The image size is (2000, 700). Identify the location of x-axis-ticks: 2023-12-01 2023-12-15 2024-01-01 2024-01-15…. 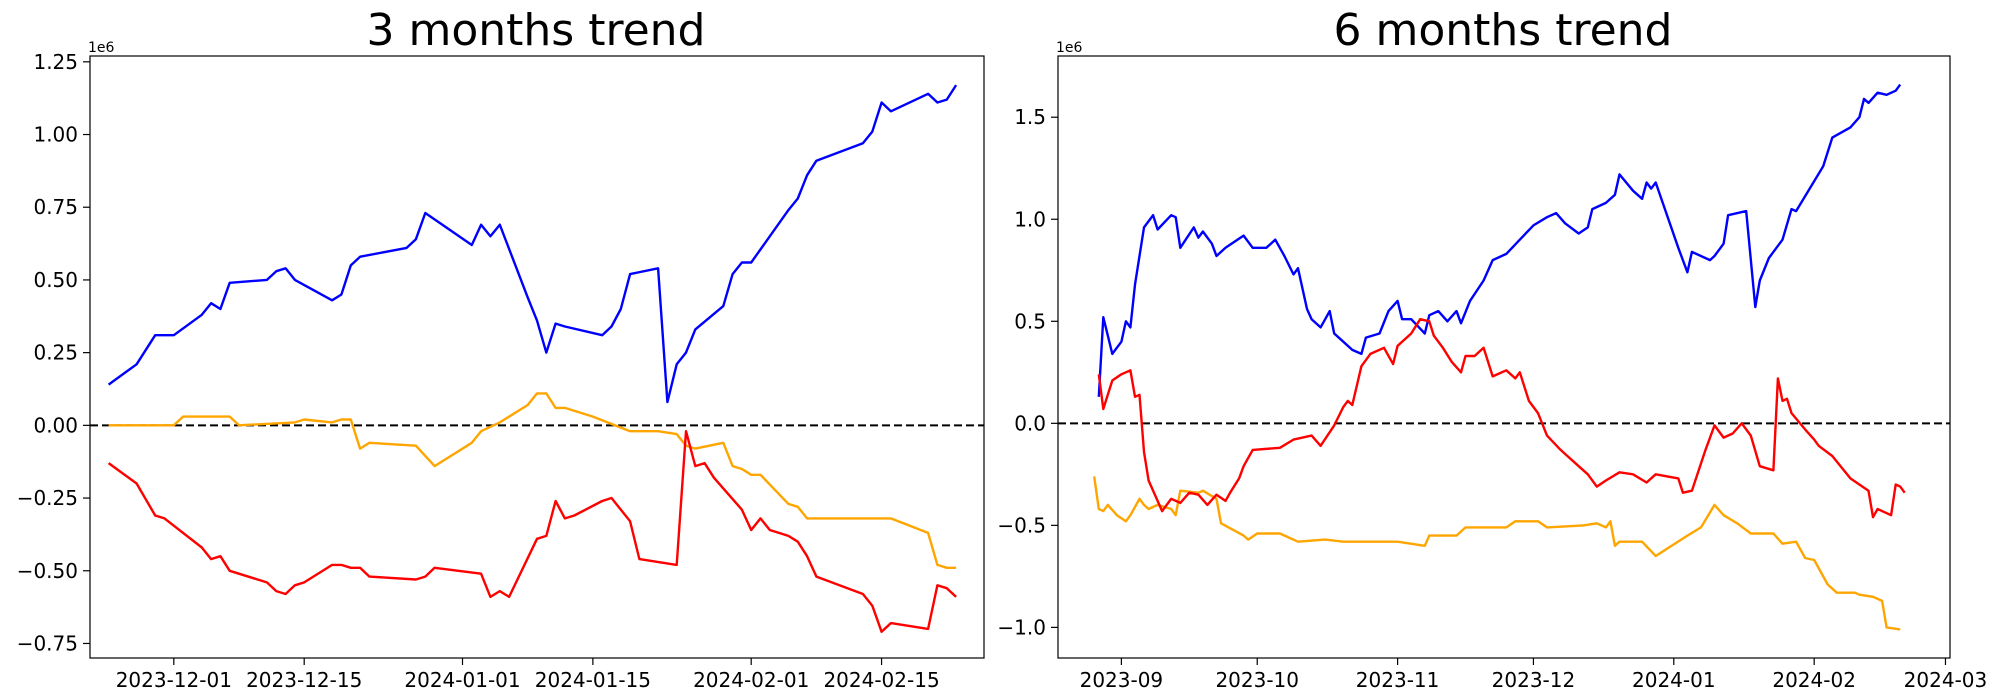
(528, 675).